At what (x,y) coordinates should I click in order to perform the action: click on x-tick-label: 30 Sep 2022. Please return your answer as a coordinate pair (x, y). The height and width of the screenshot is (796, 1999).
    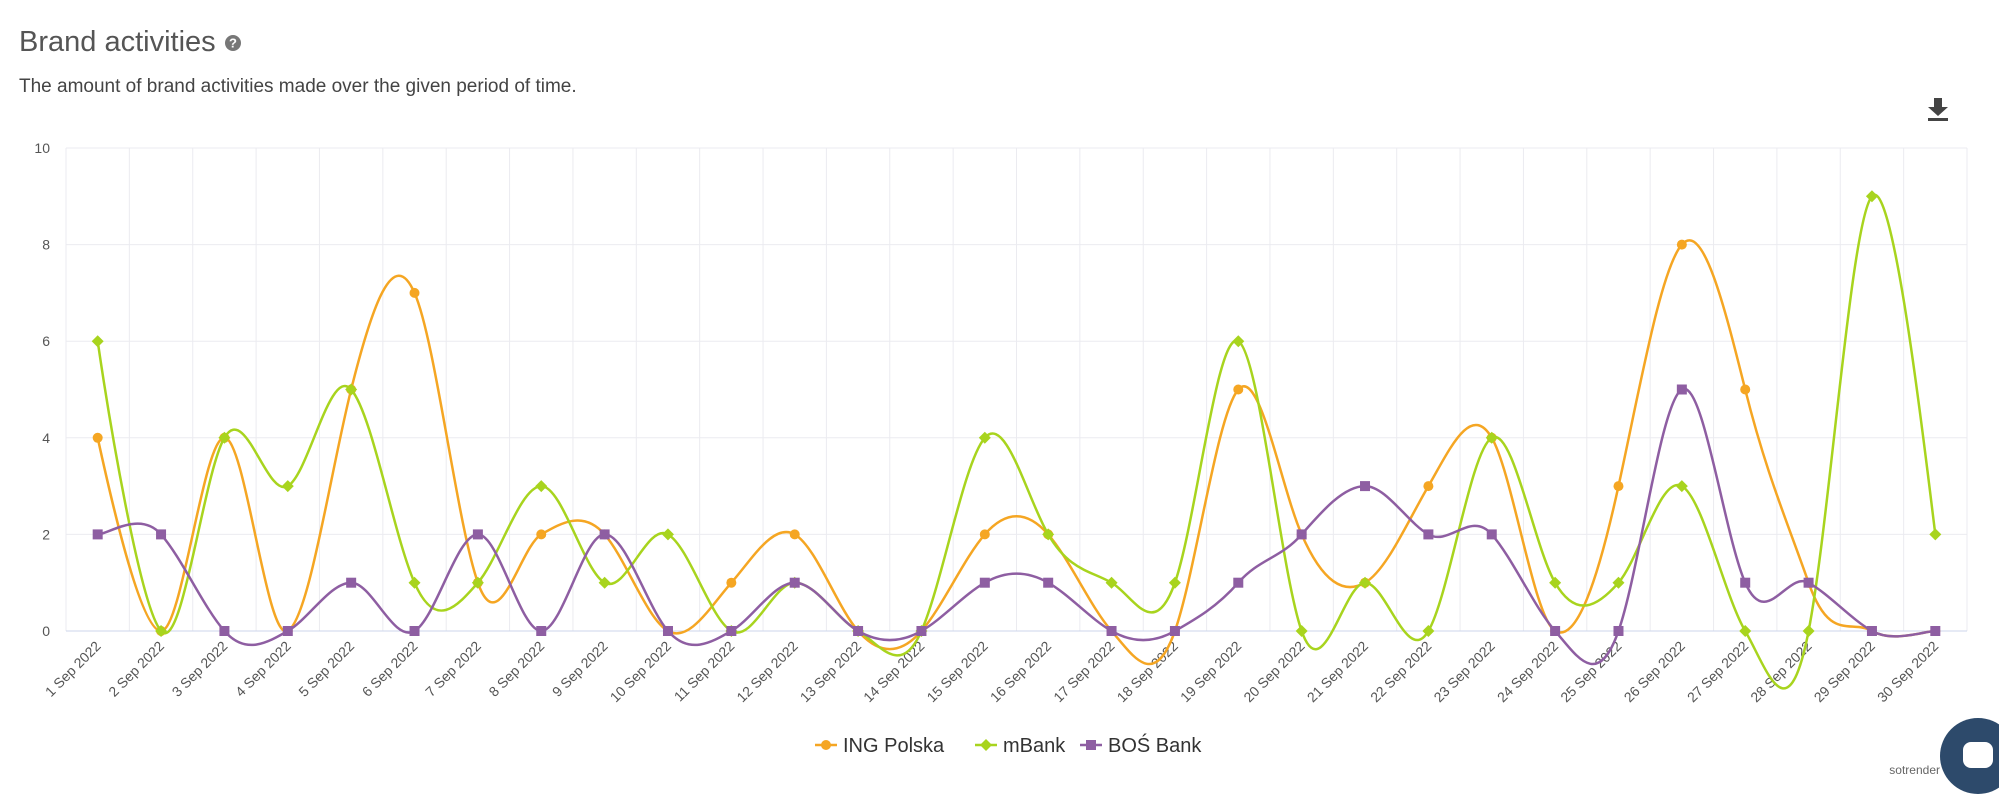
    Looking at the image, I should click on (1908, 672).